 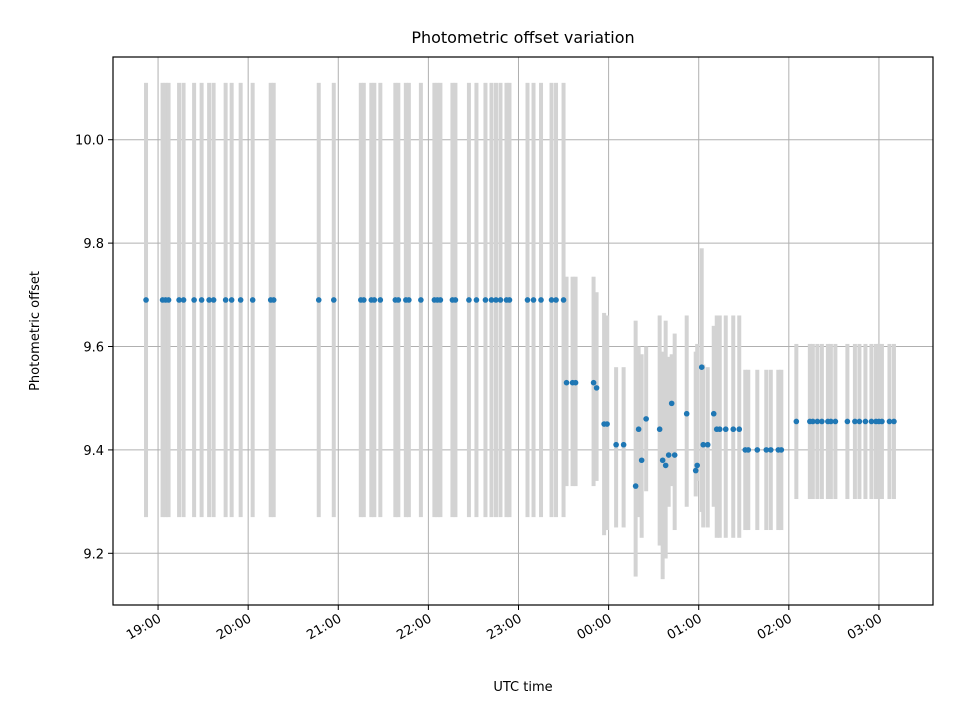 I want to click on y-tick-label: 10.0, so click(x=89, y=141).